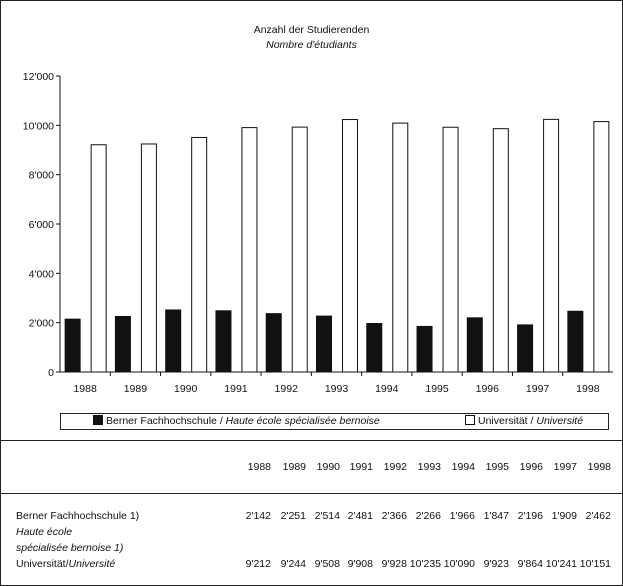  Describe the element at coordinates (51, 373) in the screenshot. I see `y-tick-label: 0` at that location.